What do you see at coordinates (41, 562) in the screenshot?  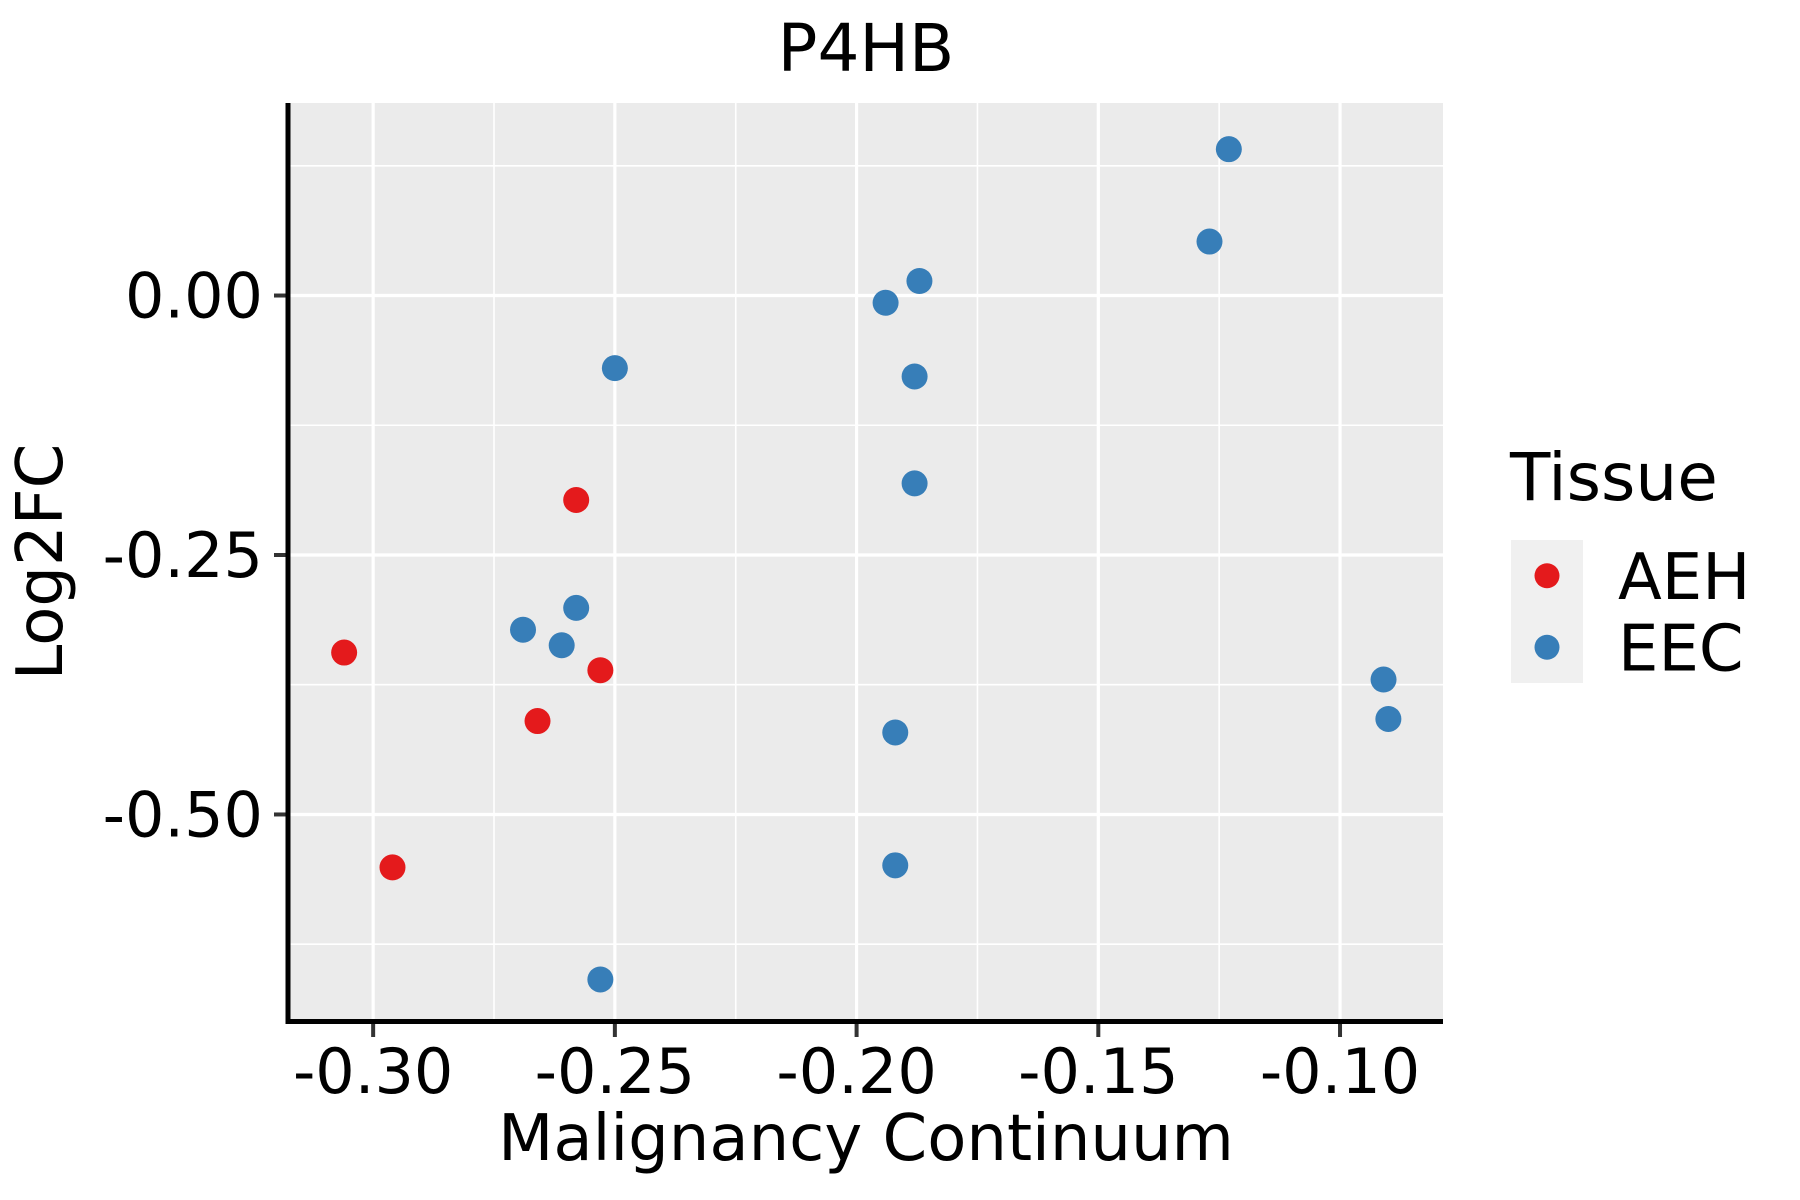 I see `y-axis-title: Log2FC` at bounding box center [41, 562].